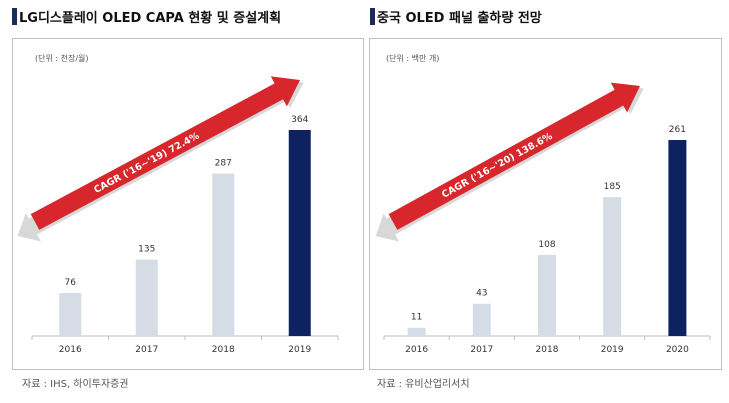 This screenshot has height=403, width=729. What do you see at coordinates (677, 130) in the screenshot?
I see `data-label: 261` at bounding box center [677, 130].